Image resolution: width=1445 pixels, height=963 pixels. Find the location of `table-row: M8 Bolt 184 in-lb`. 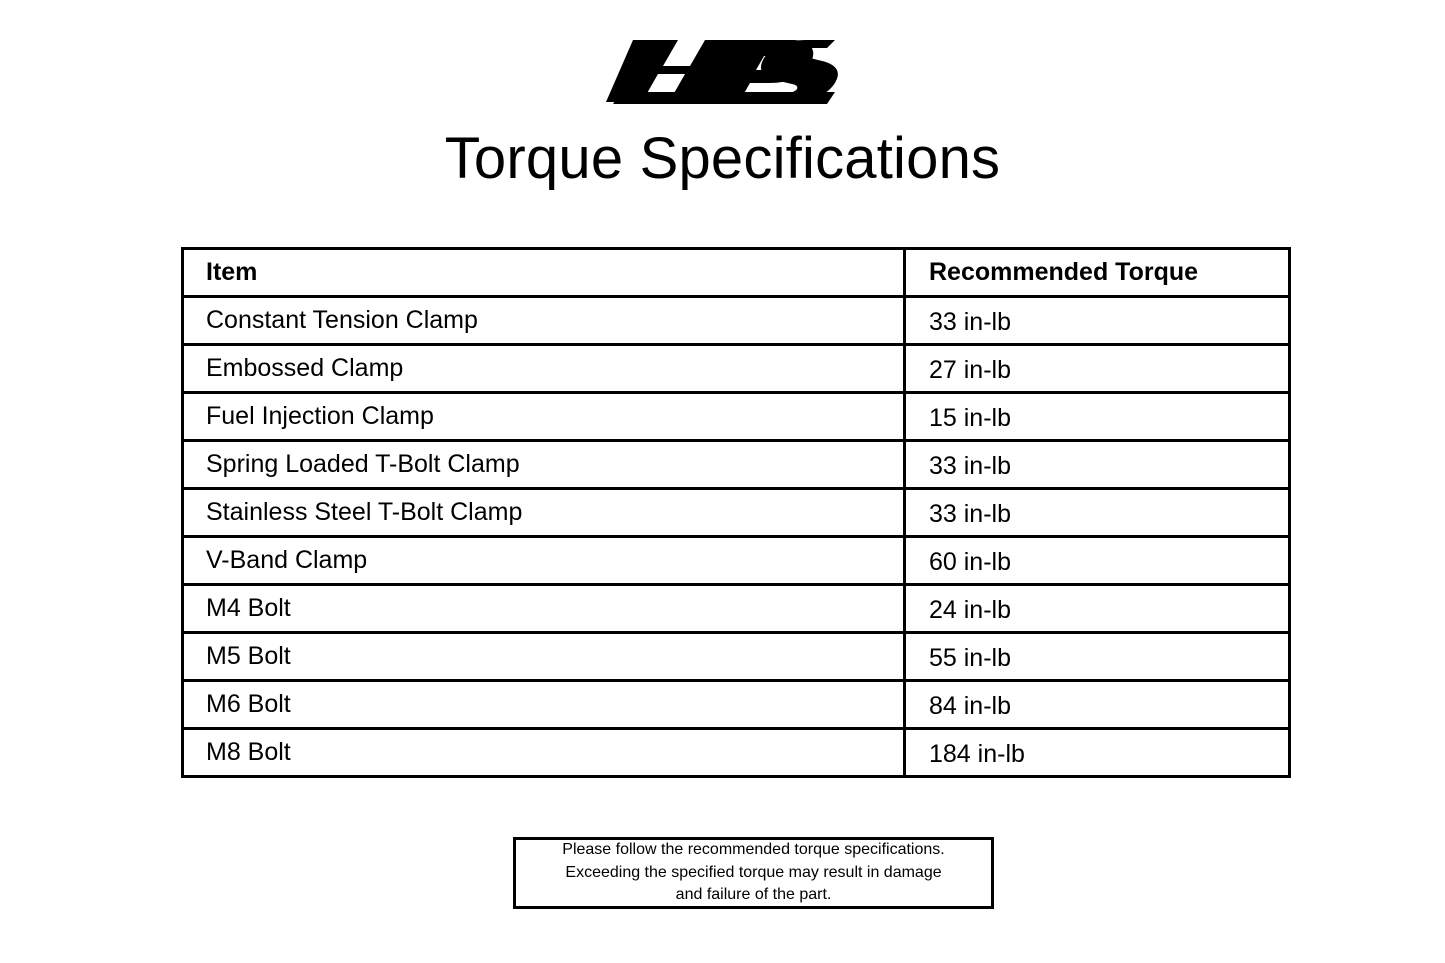

table-row: M8 Bolt 184 in-lb is located at coordinates (736, 752).